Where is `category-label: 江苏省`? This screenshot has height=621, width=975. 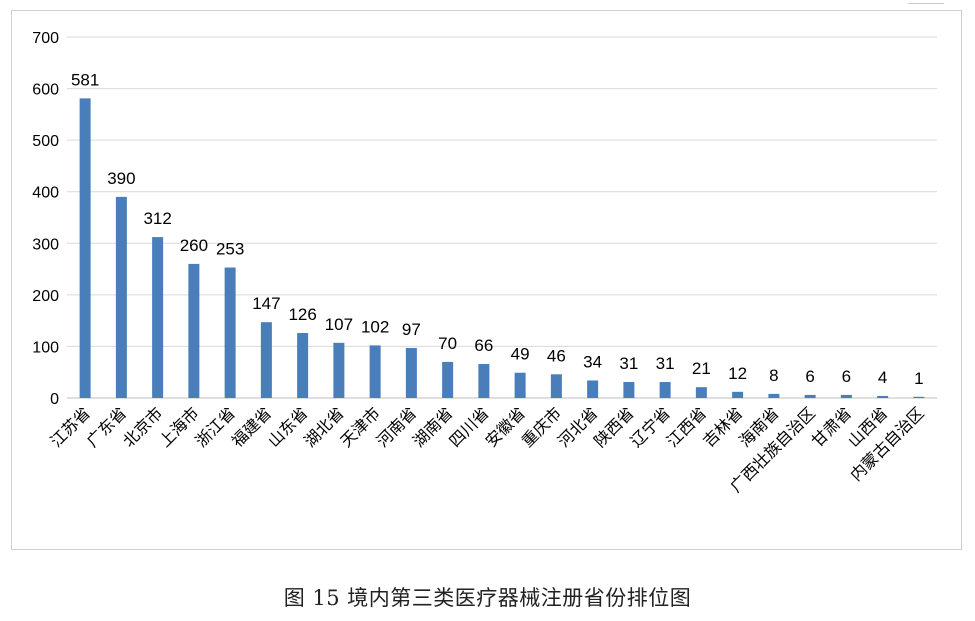
category-label: 江苏省 is located at coordinates (70, 426).